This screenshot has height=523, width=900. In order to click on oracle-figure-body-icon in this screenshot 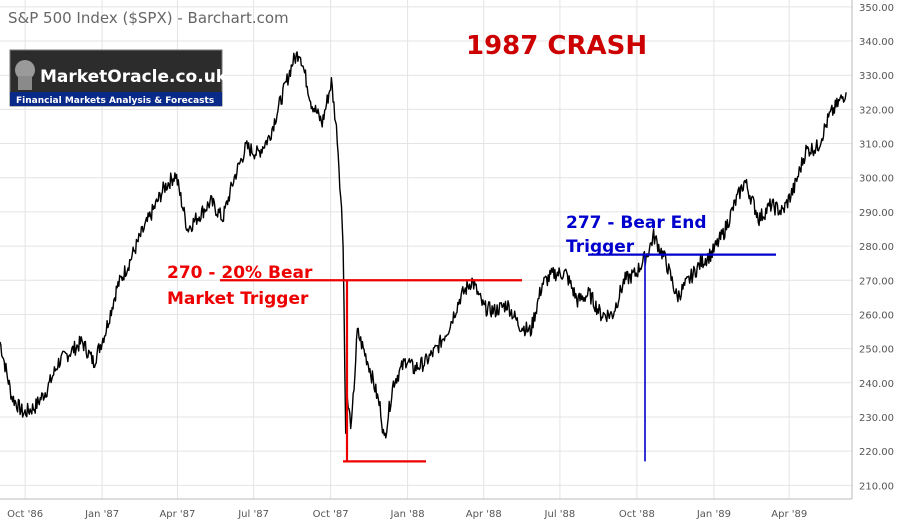, I will do `click(25, 83)`.